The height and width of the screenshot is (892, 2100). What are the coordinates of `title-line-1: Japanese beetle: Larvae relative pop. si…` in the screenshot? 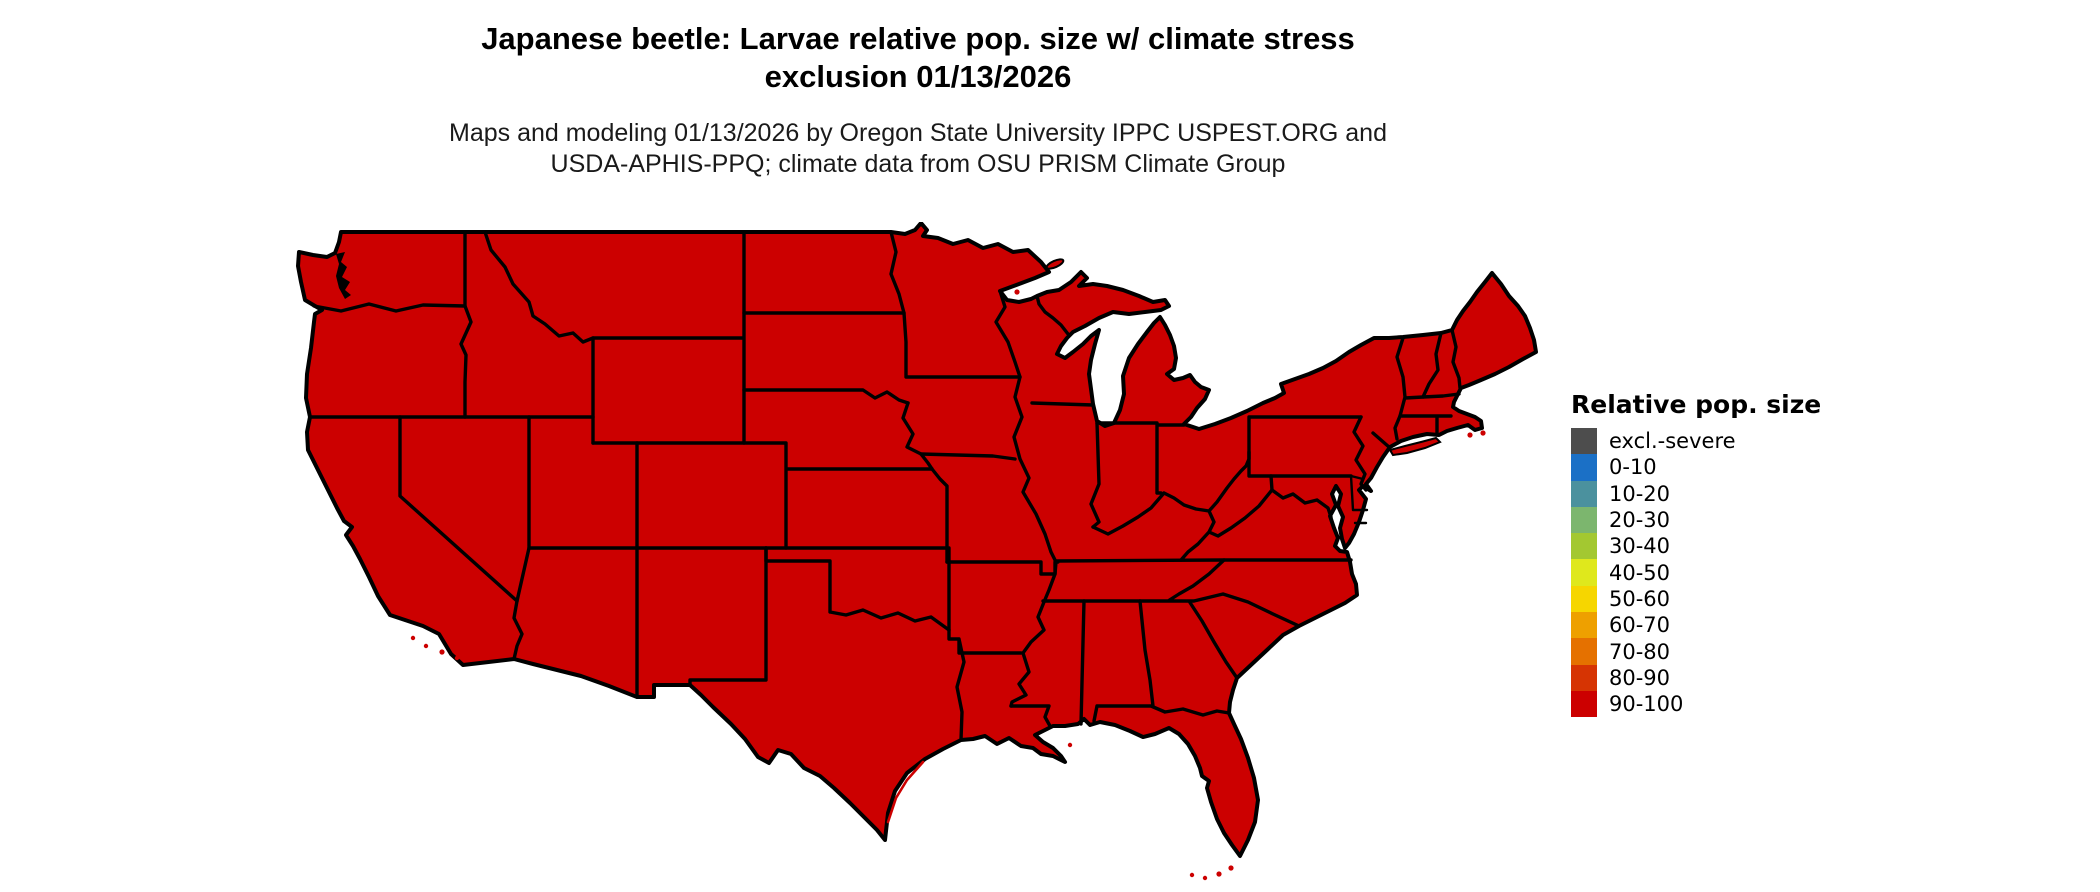 It's located at (918, 38).